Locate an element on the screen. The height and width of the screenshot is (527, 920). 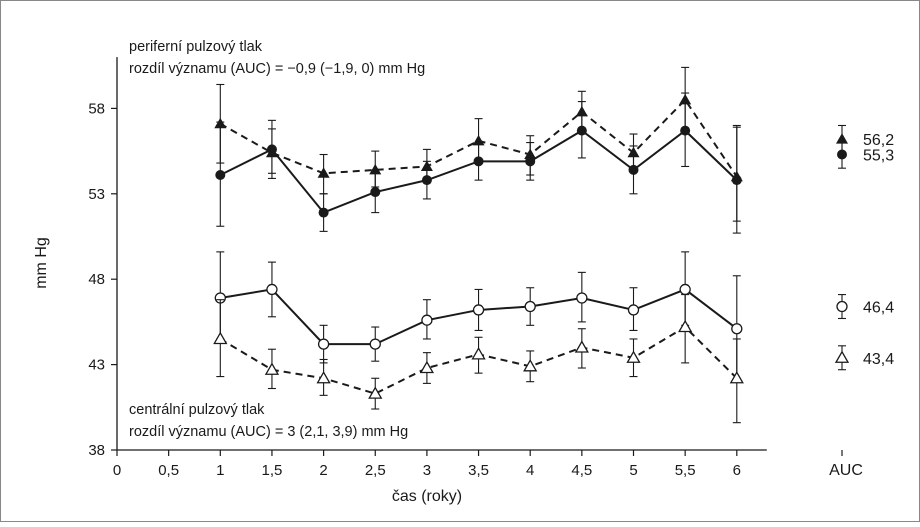
y-tick-label: 48 is located at coordinates (96, 279).